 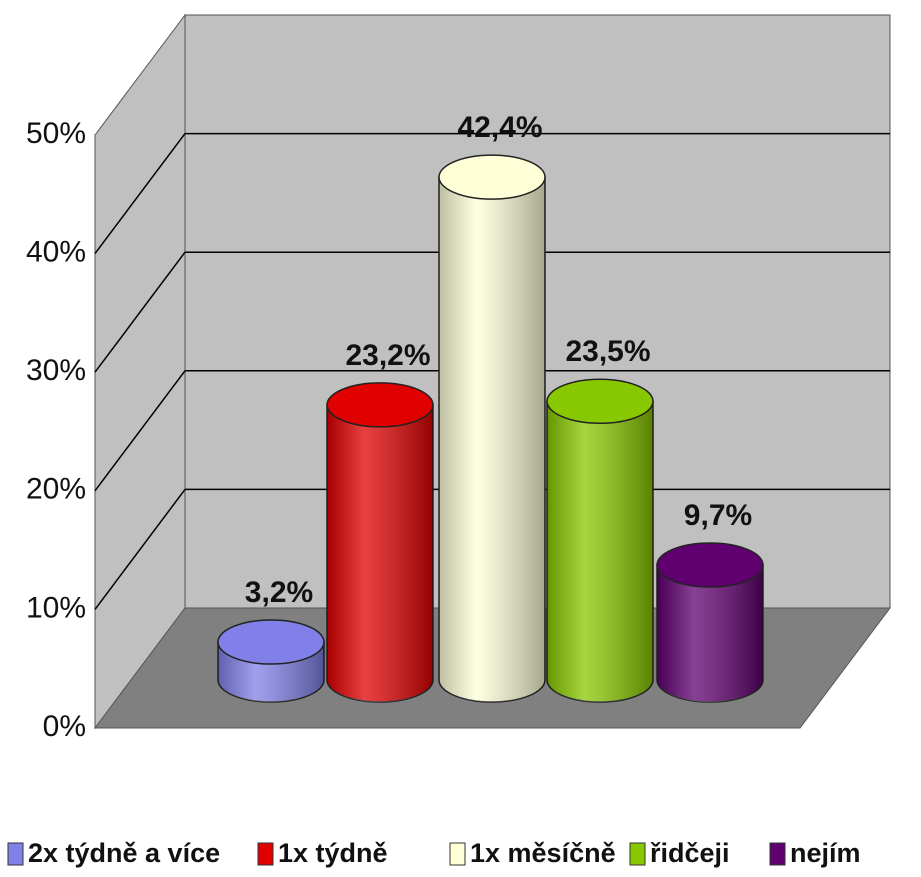 What do you see at coordinates (718, 515) in the screenshot?
I see `value-label: 9,7%` at bounding box center [718, 515].